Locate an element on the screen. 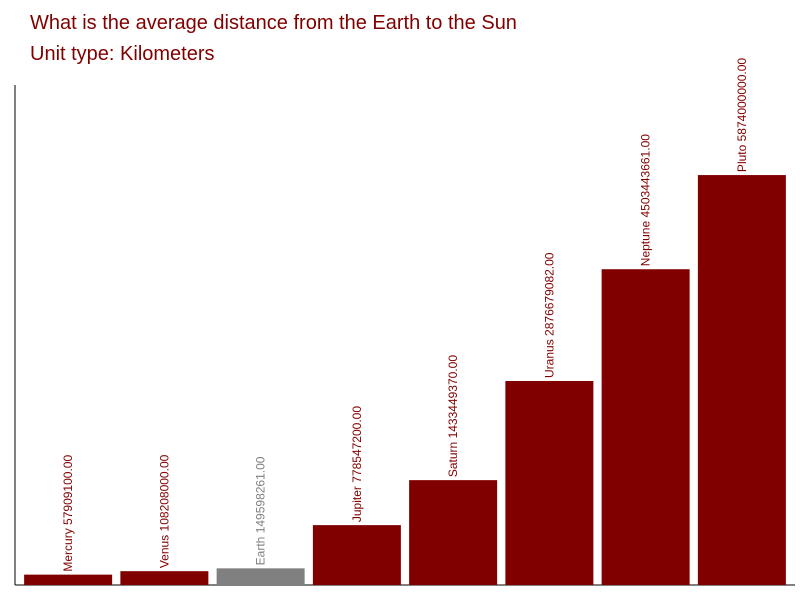 The width and height of the screenshot is (800, 600). value-label: Saturn 1433449370.00 is located at coordinates (453, 416).